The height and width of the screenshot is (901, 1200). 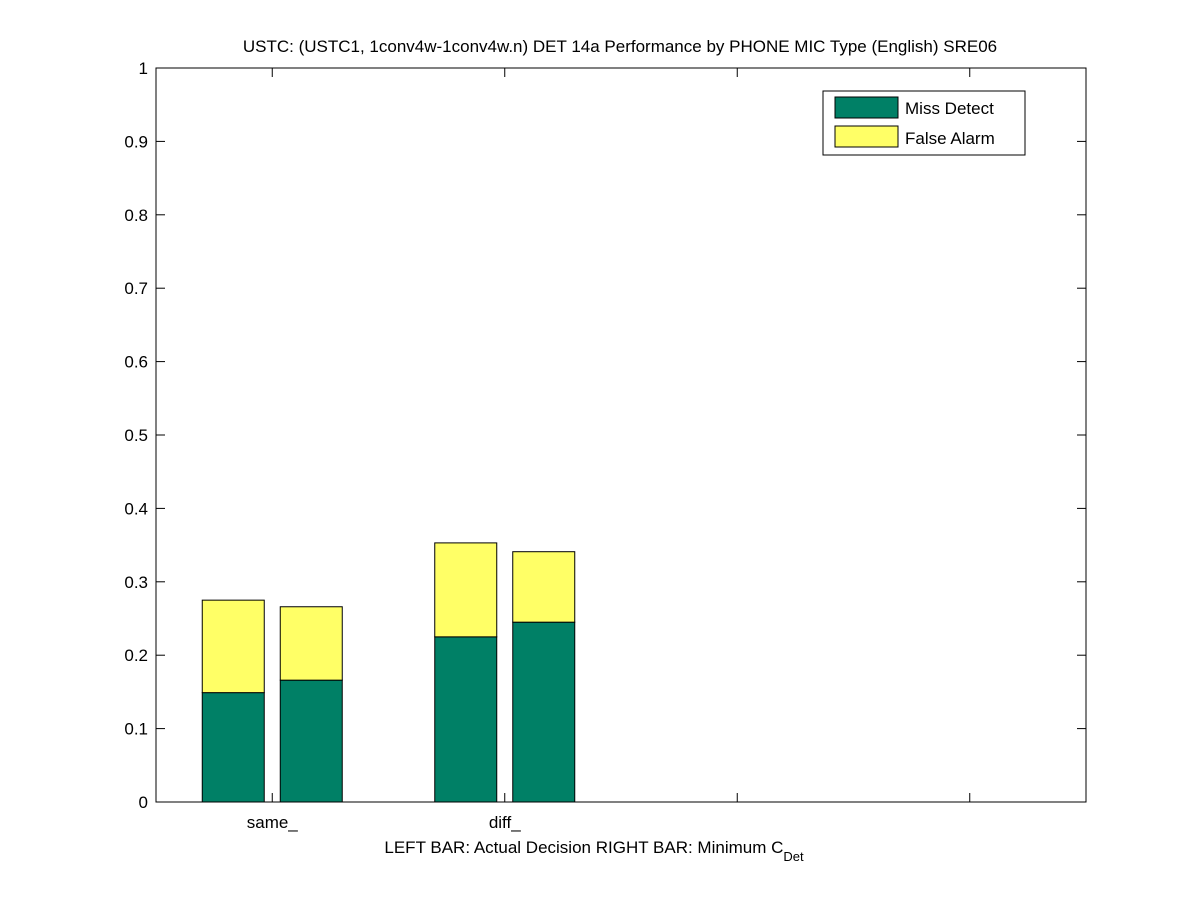 I want to click on y-tick-label: 0.9, so click(x=136, y=141).